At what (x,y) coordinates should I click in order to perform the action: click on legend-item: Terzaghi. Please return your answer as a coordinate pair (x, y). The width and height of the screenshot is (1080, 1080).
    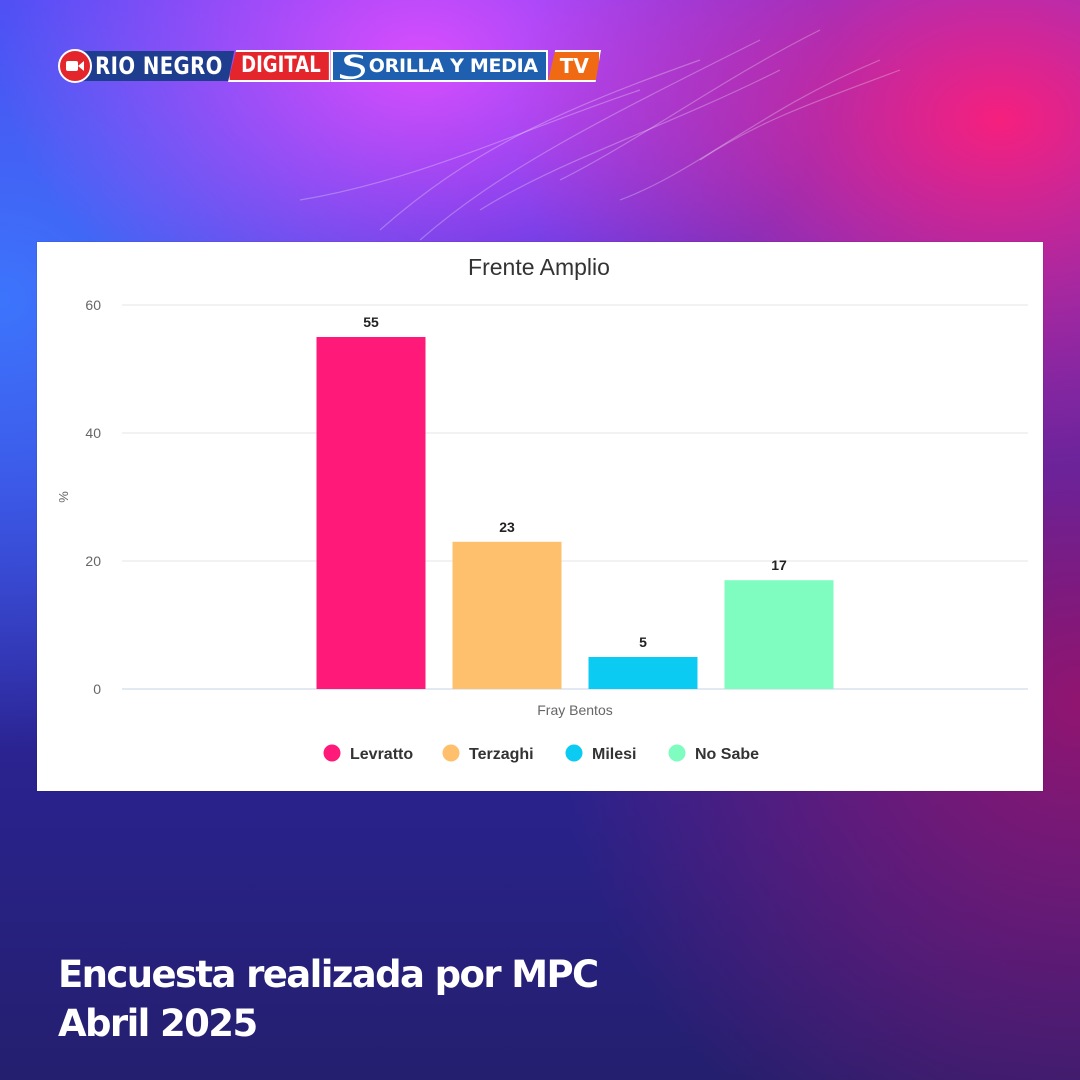
    Looking at the image, I should click on (488, 754).